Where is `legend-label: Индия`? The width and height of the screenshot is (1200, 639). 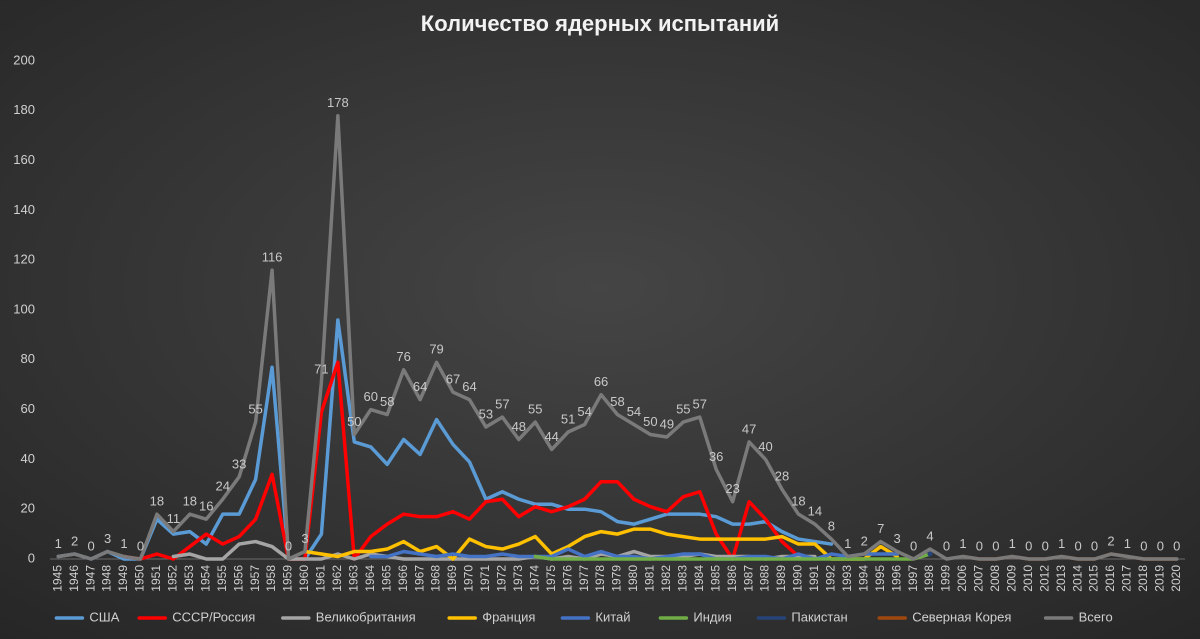
legend-label: Индия is located at coordinates (712, 616).